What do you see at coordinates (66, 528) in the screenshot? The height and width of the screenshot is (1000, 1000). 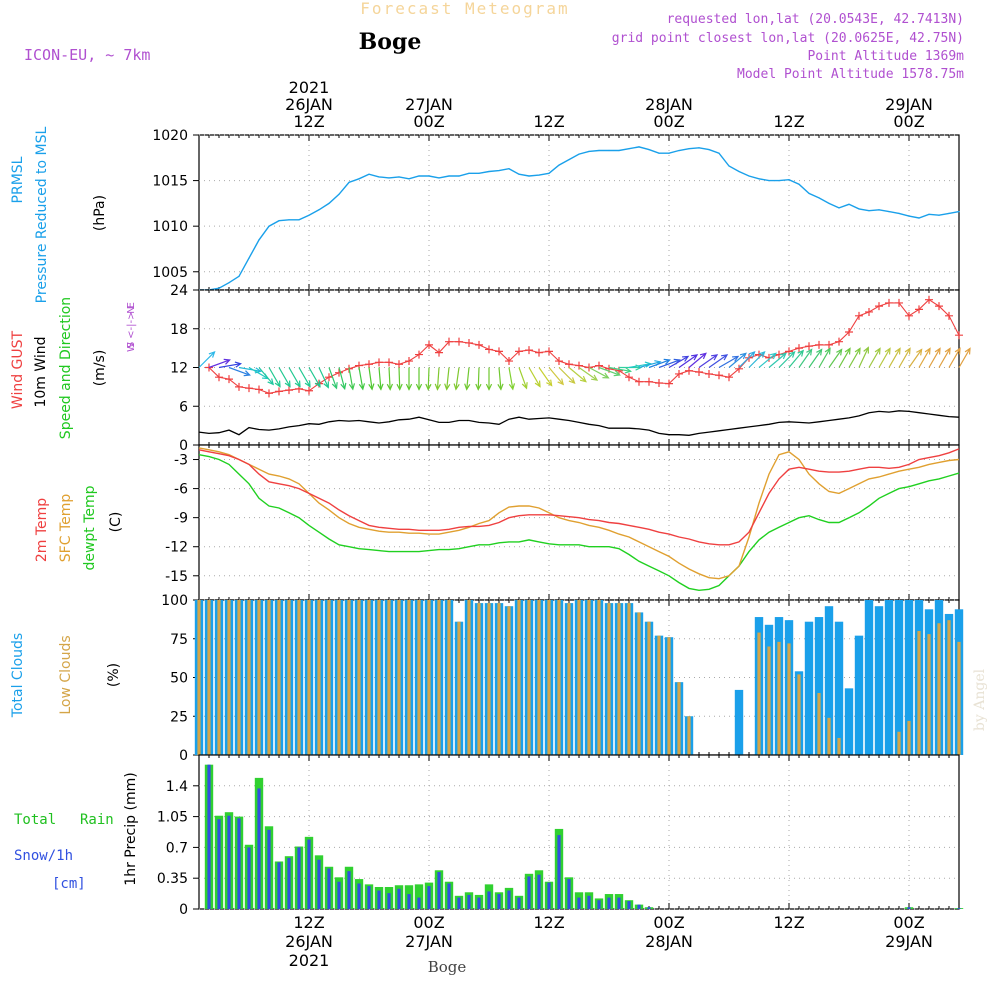 I see `temp-label-sfc: SFC Temp` at bounding box center [66, 528].